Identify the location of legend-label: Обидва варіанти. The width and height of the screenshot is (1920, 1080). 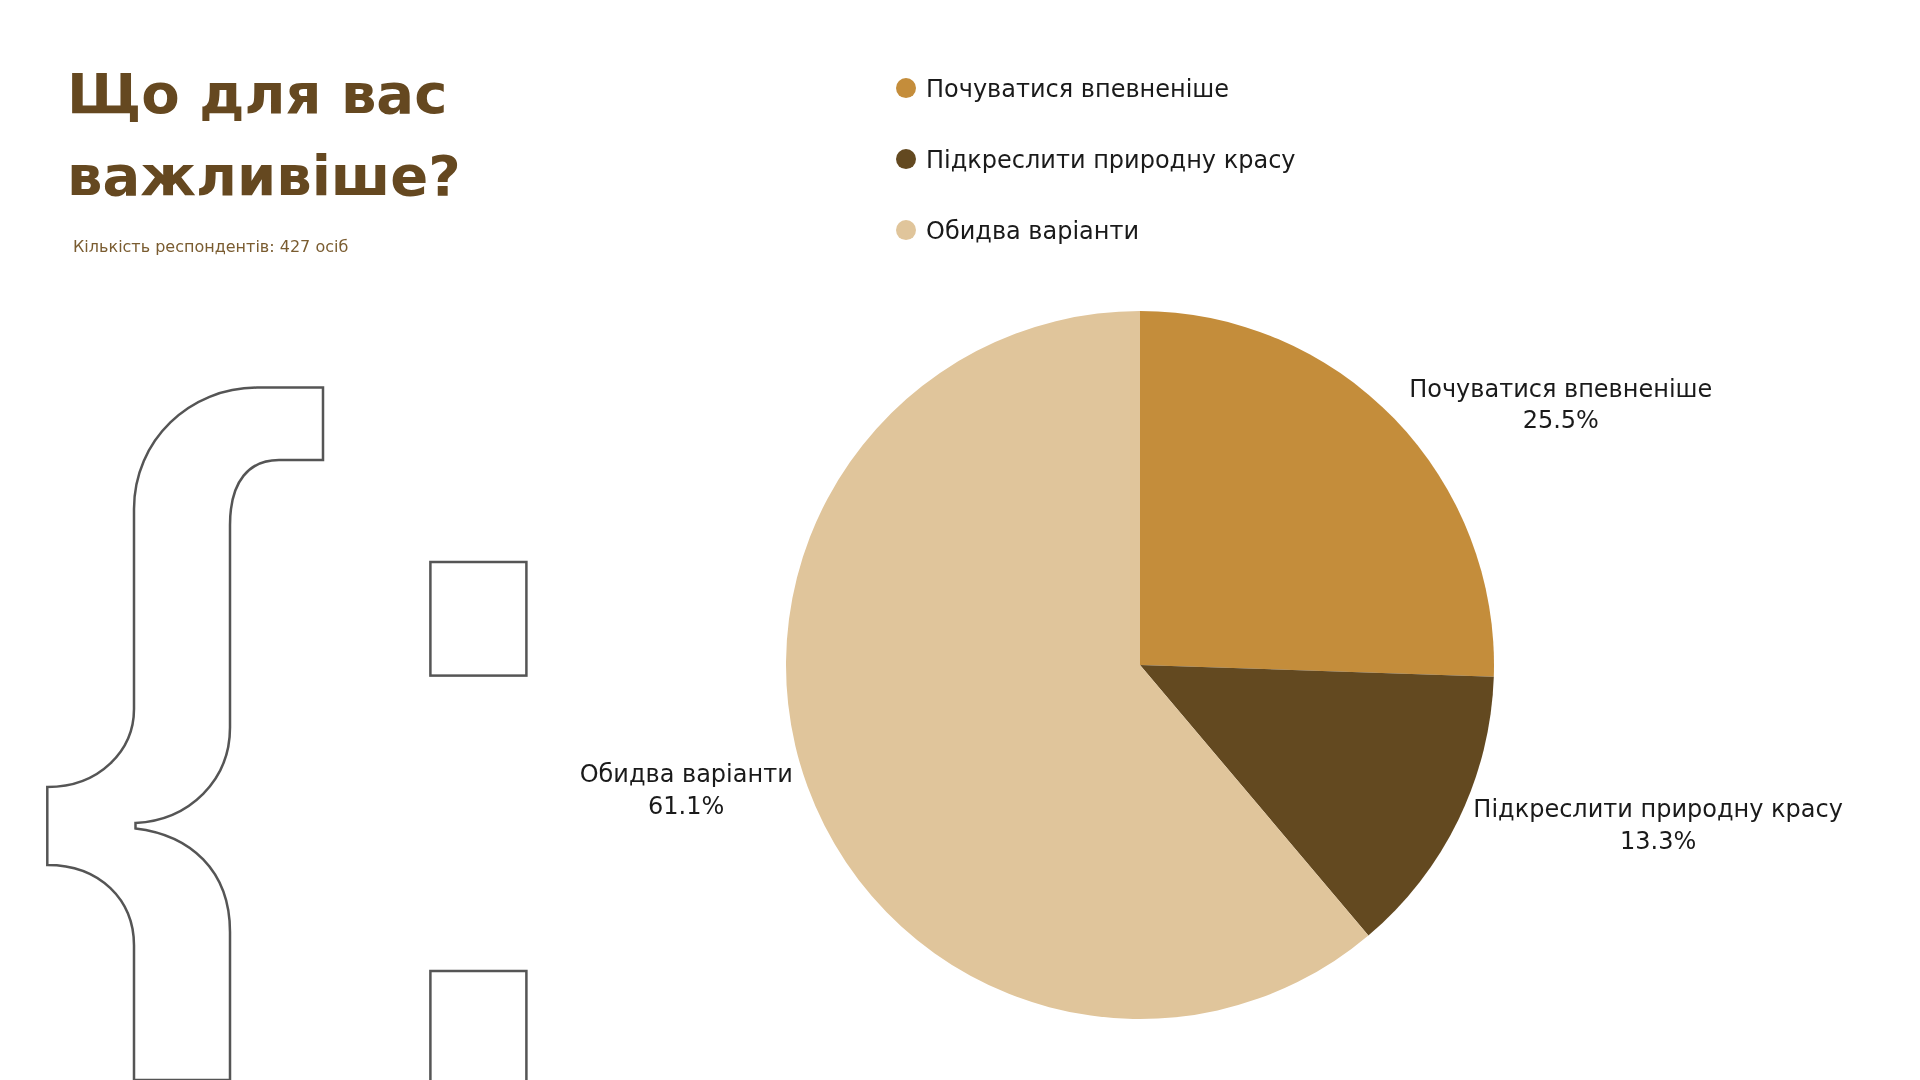
(1033, 231).